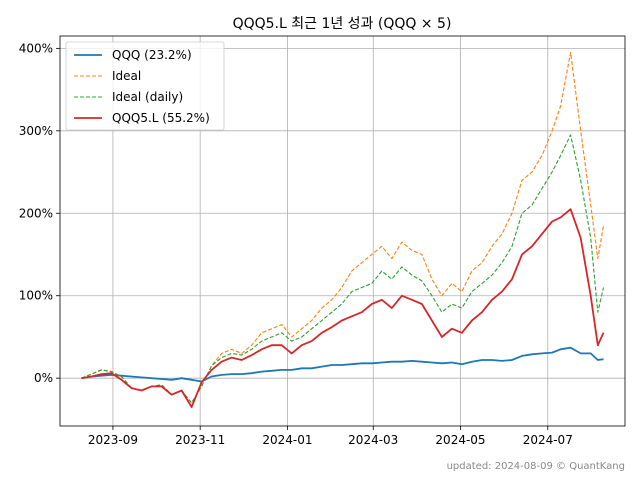 Image resolution: width=640 pixels, height=484 pixels. I want to click on x-tick-label: 2024-01, so click(287, 440).